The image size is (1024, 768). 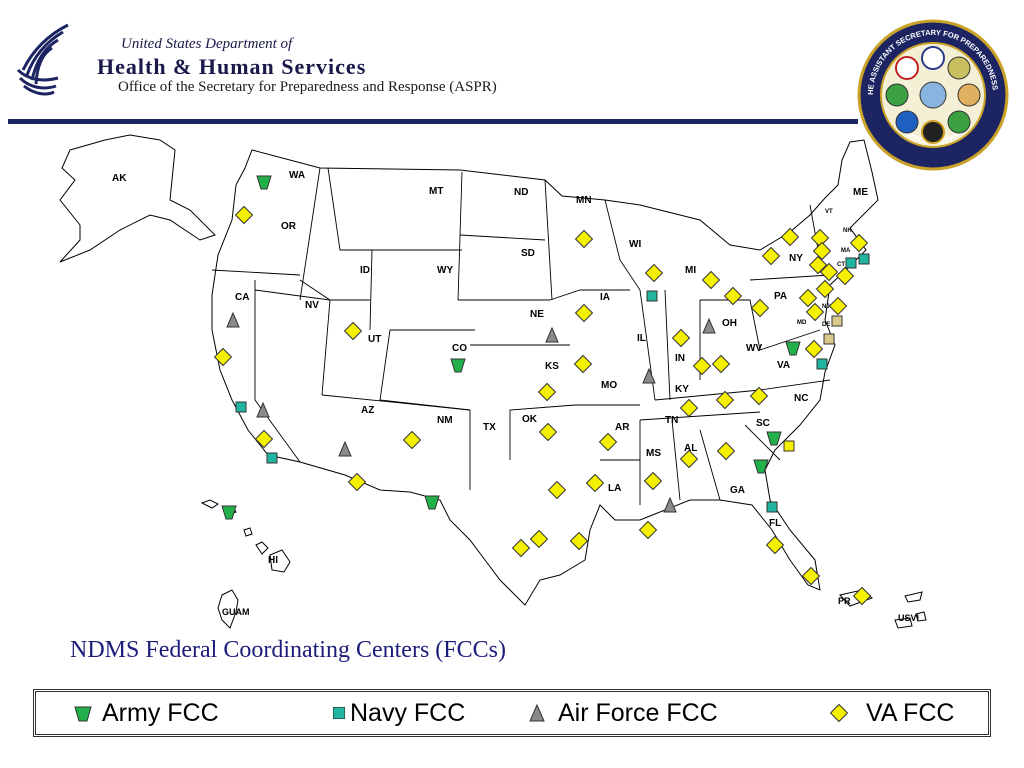 I want to click on state-label-me: ME, so click(x=860, y=192).